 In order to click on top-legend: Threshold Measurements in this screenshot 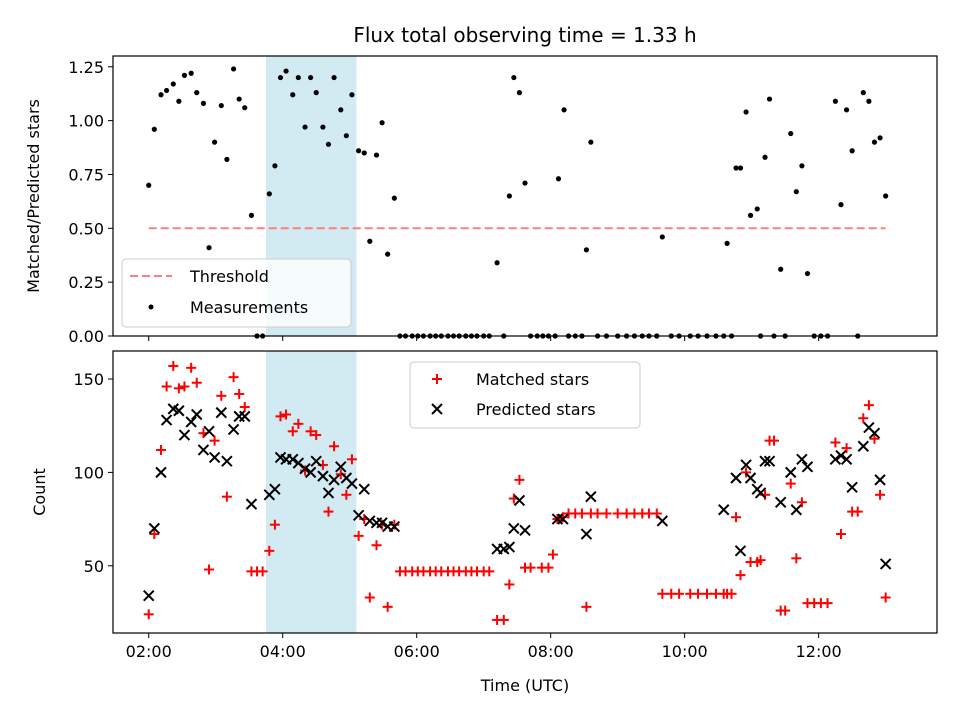, I will do `click(236, 293)`.